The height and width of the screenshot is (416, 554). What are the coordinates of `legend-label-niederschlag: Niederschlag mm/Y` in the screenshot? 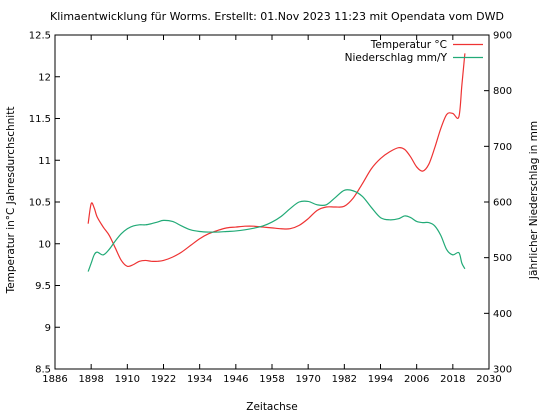 It's located at (396, 58).